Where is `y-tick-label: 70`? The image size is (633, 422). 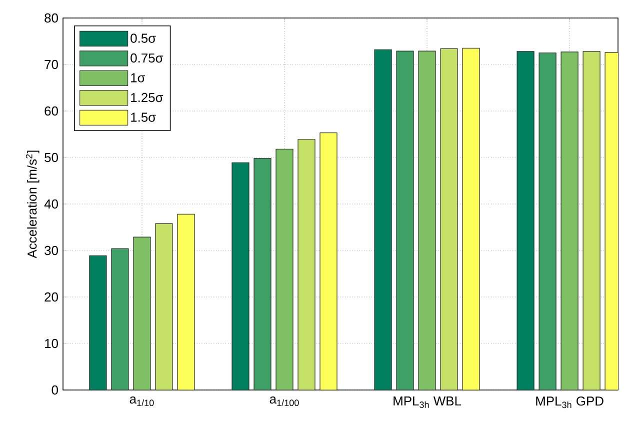 y-tick-label: 70 is located at coordinates (51, 65).